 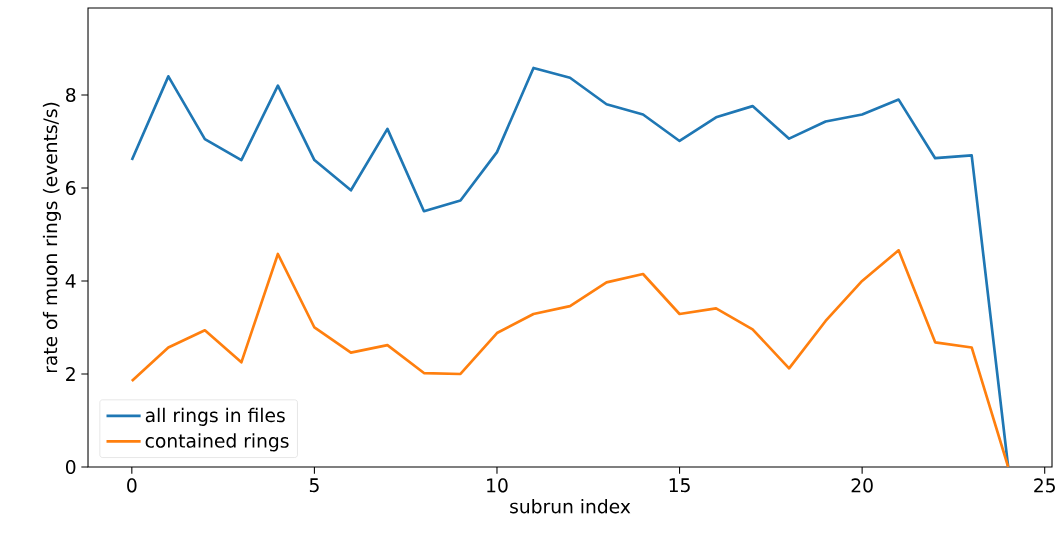 I want to click on x-tick-label: 20, so click(x=862, y=485).